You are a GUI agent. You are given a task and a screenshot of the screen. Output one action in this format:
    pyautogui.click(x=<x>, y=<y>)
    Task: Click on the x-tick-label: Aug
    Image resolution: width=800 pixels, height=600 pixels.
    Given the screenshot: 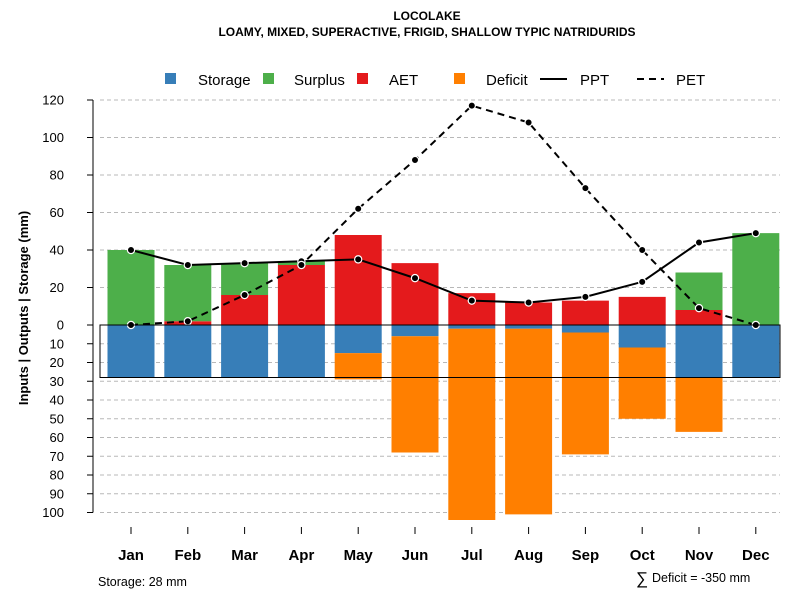 What is the action you would take?
    pyautogui.click(x=528, y=555)
    